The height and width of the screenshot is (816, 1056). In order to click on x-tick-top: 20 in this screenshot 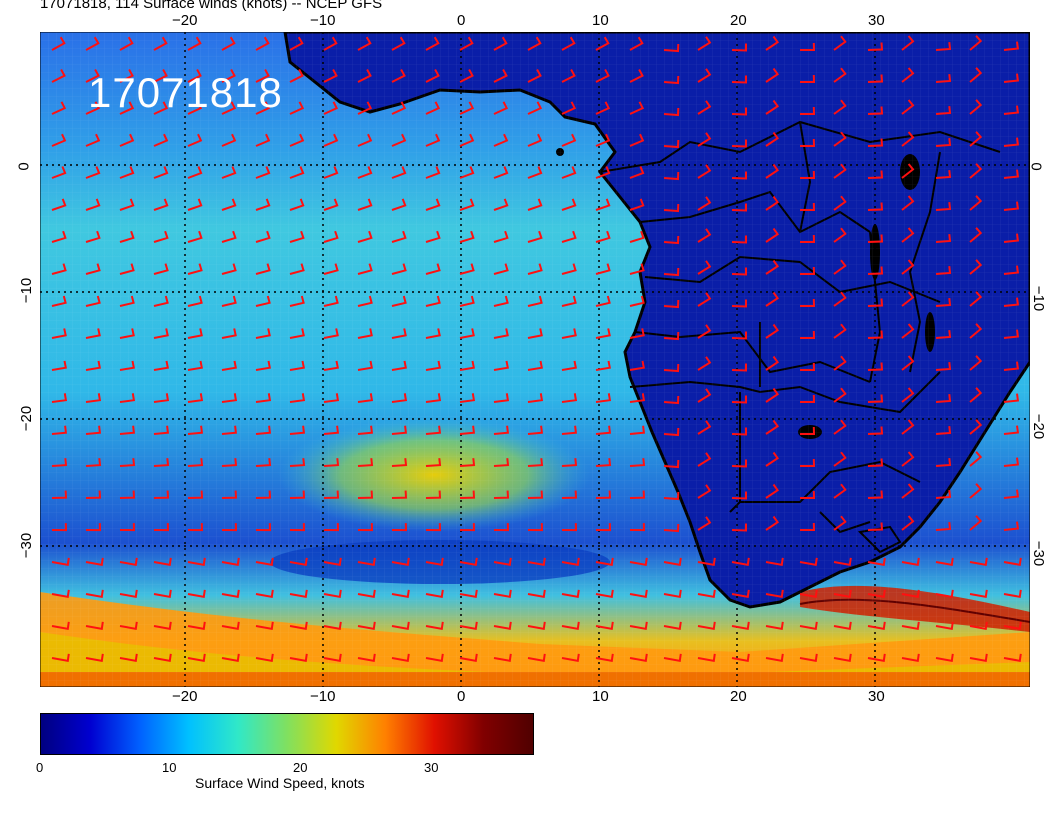, I will do `click(738, 20)`.